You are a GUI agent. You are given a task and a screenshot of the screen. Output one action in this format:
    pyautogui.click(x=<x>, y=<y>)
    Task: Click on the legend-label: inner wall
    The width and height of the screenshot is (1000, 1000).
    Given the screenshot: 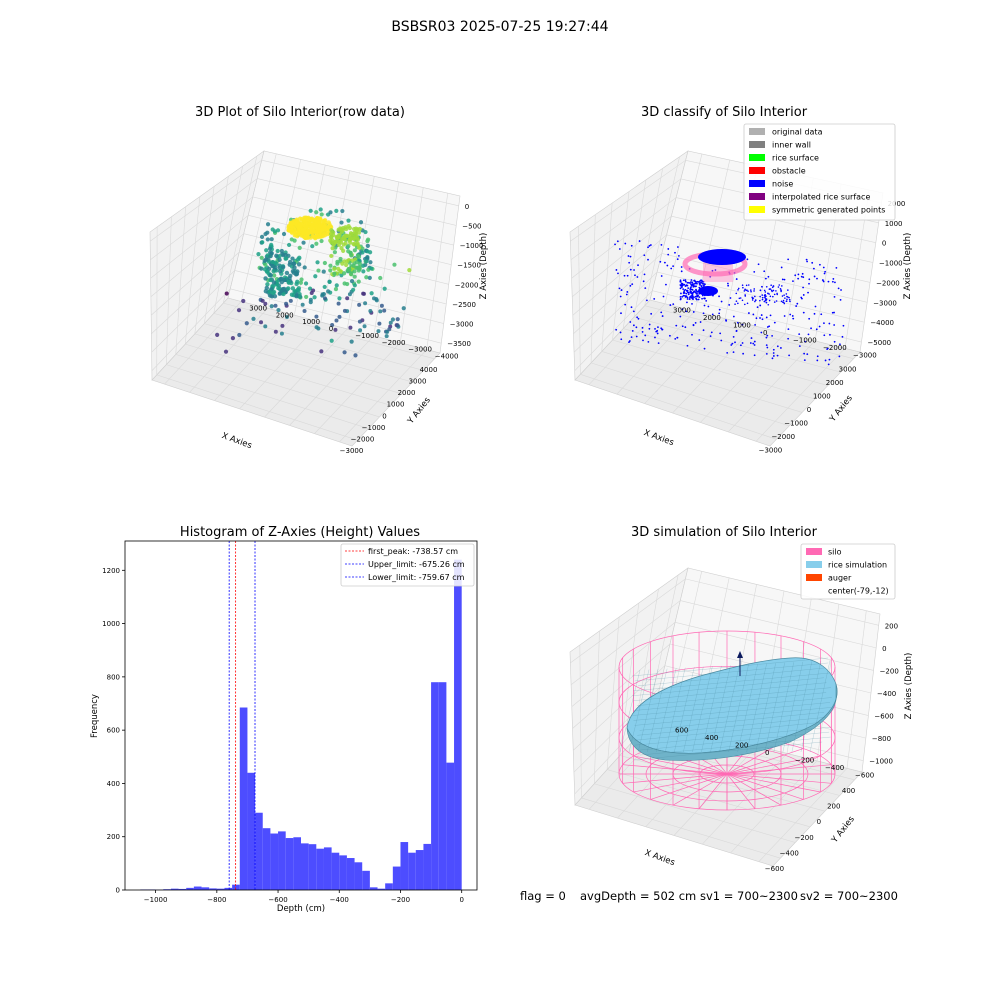 What is the action you would take?
    pyautogui.click(x=791, y=145)
    